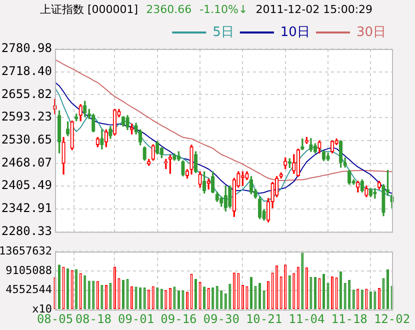 This screenshot has height=330, width=415. I want to click on x-tick-label: 09-01, so click(136, 319).